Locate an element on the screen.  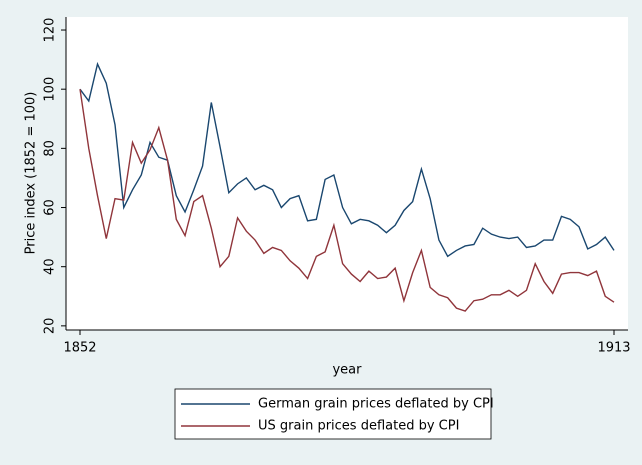
legend-label: German grain prices deflated by CPI is located at coordinates (376, 404).